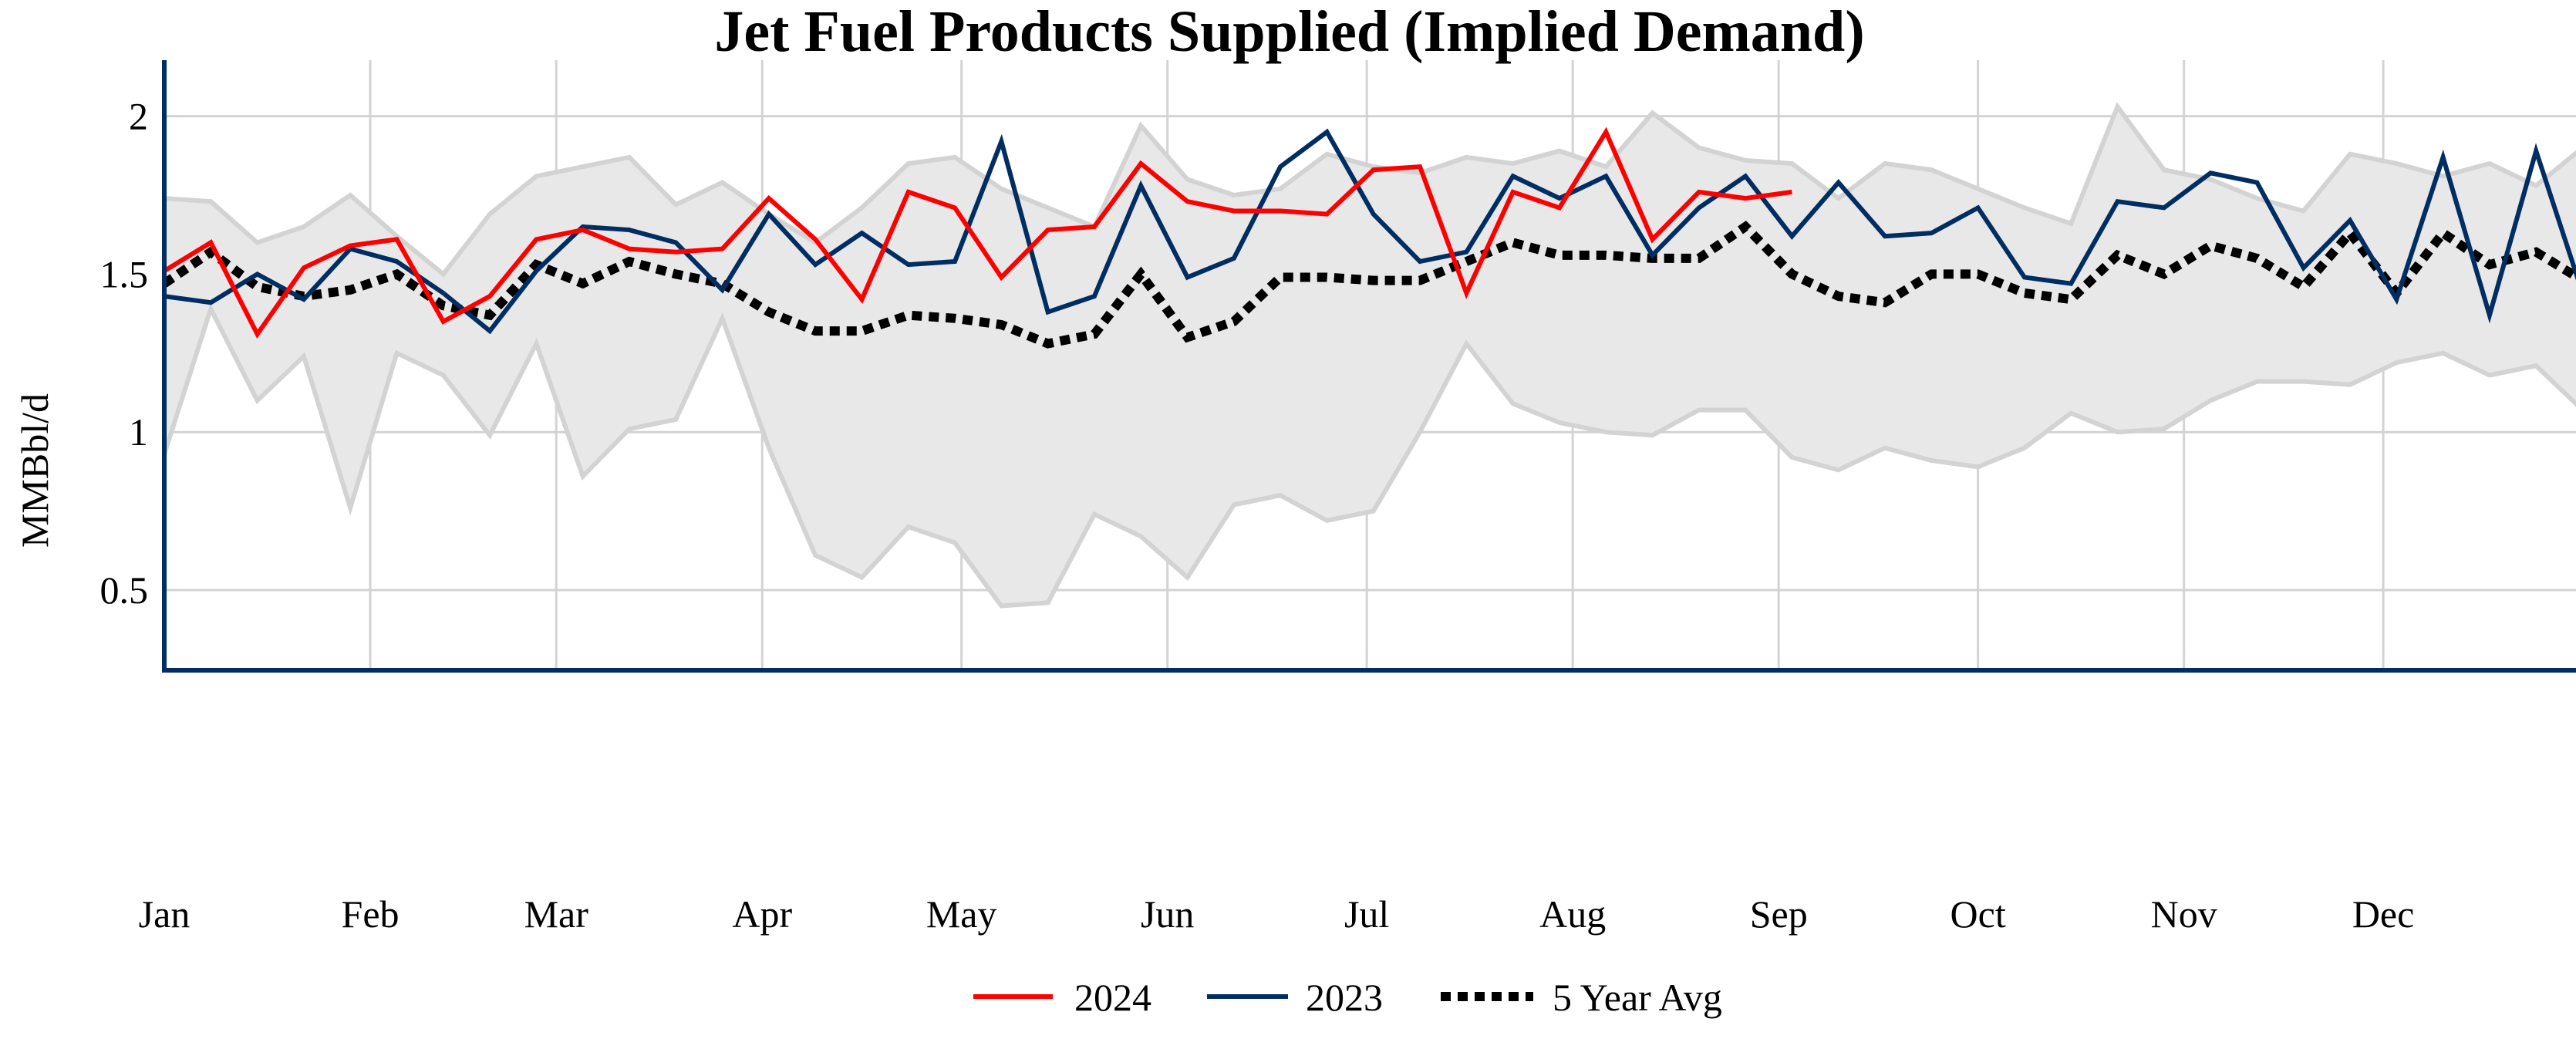  What do you see at coordinates (1637, 998) in the screenshot?
I see `legend-label-5-year-avg: 5 Year Avg` at bounding box center [1637, 998].